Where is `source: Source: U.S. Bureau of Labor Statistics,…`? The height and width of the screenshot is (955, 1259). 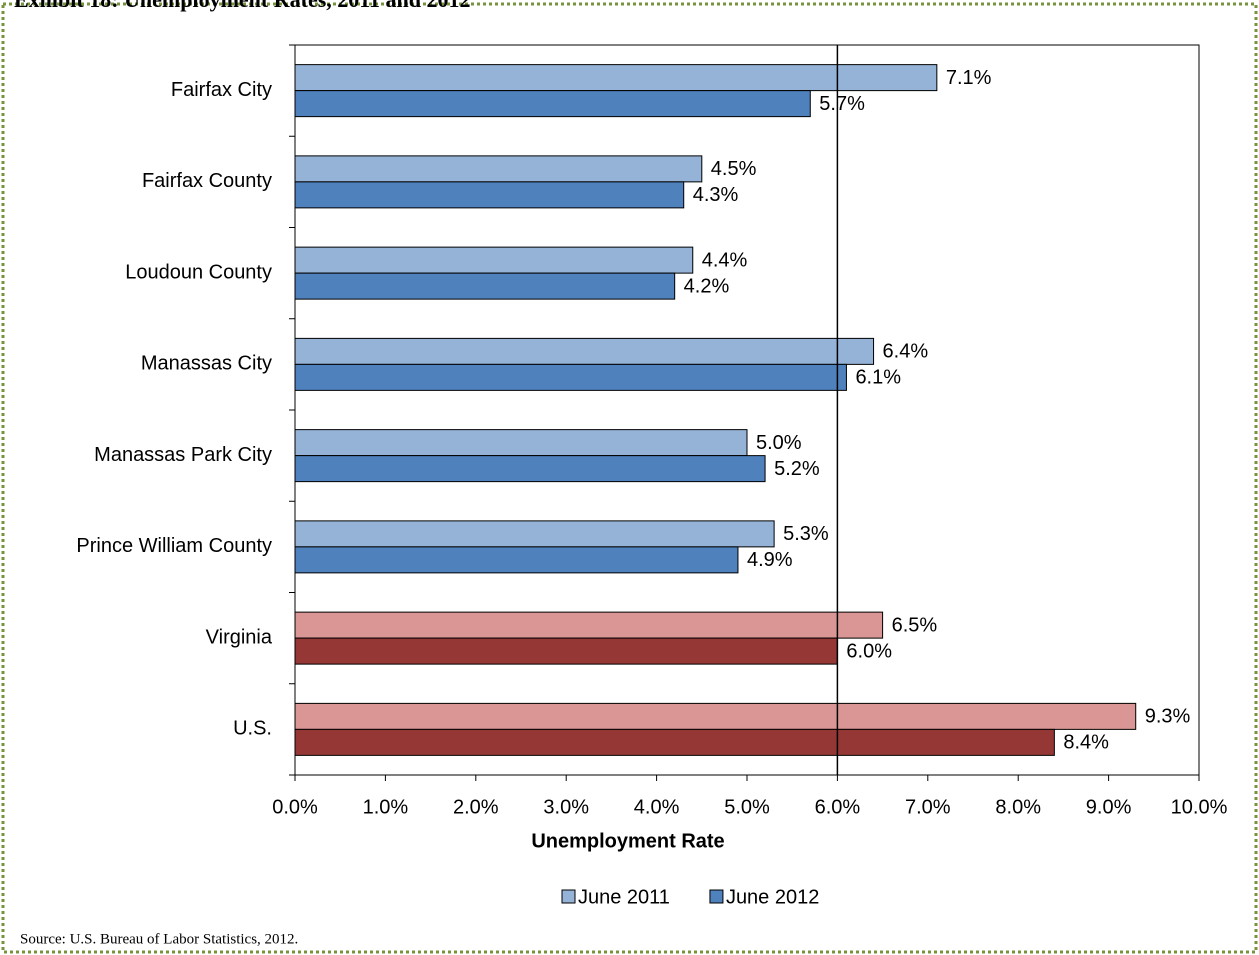 source: Source: U.S. Bureau of Labor Statistics,… is located at coordinates (159, 939).